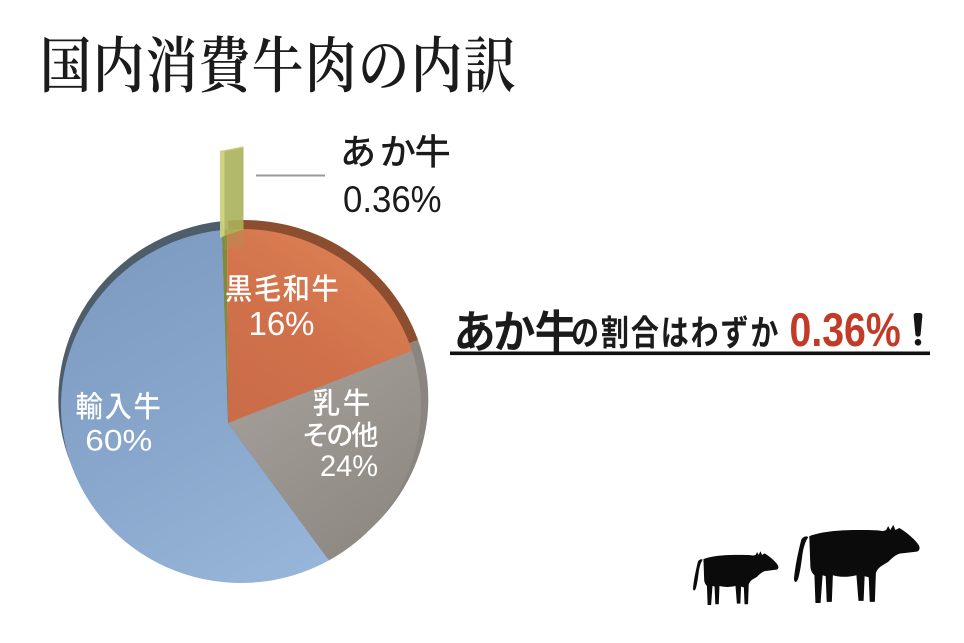 This screenshot has height=643, width=964. What do you see at coordinates (282, 324) in the screenshot?
I see `svg-text: 16%` at bounding box center [282, 324].